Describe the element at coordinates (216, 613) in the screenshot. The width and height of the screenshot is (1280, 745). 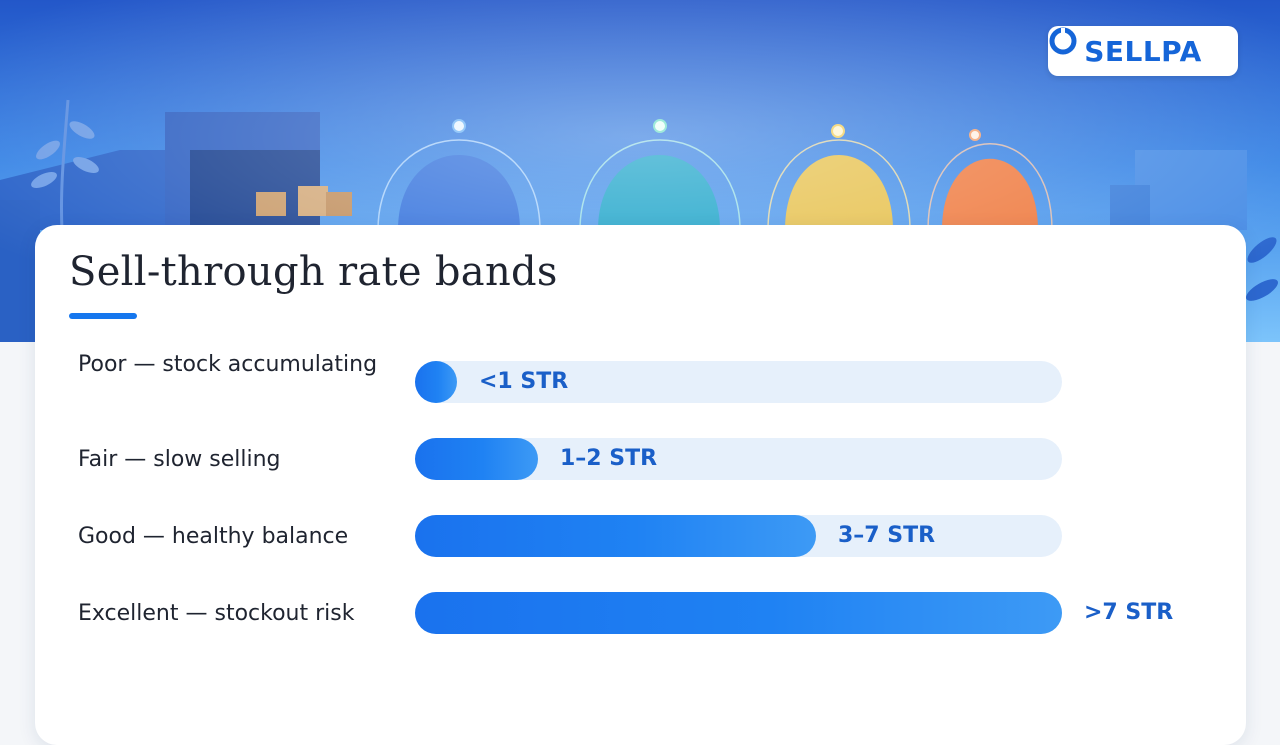
I see `category-label-excellent: Excellent — stockout risk` at that location.